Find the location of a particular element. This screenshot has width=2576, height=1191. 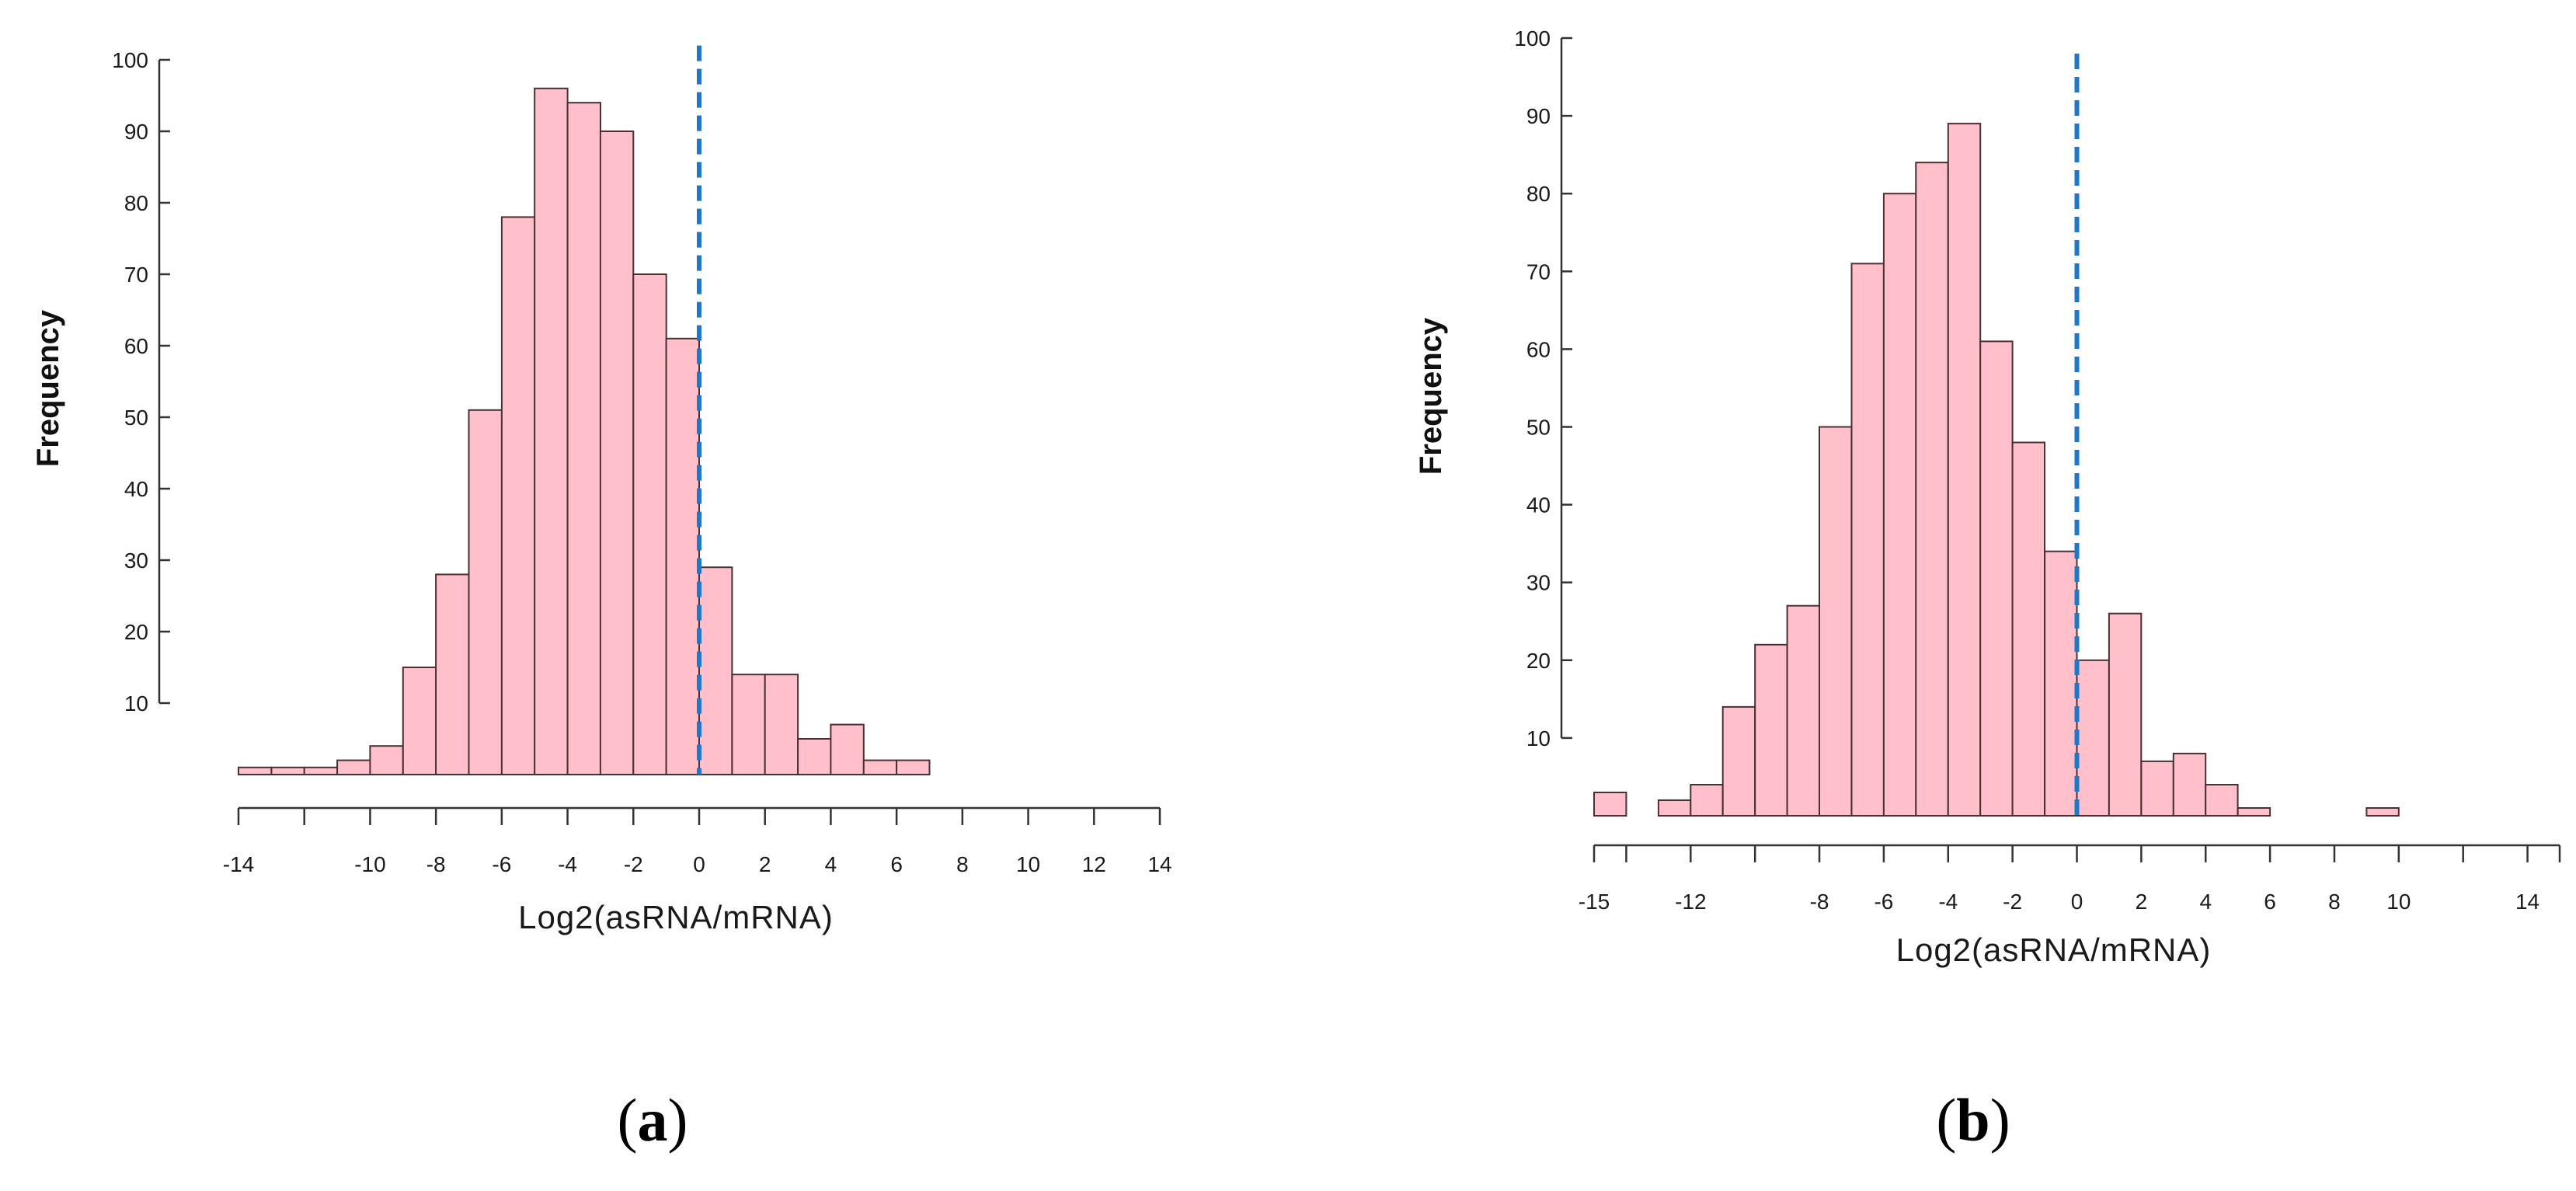

x-axis-b: -15 -12 -8 -6 -4 -2 0 2 4 6 8 10 14 is located at coordinates (2070, 879).